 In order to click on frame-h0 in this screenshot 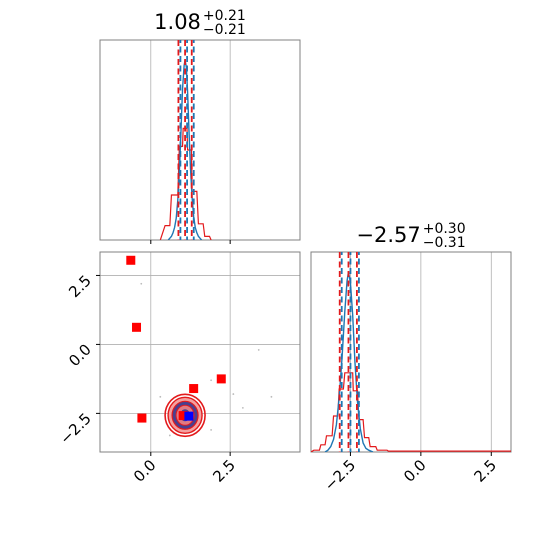, I will do `click(200, 140)`.